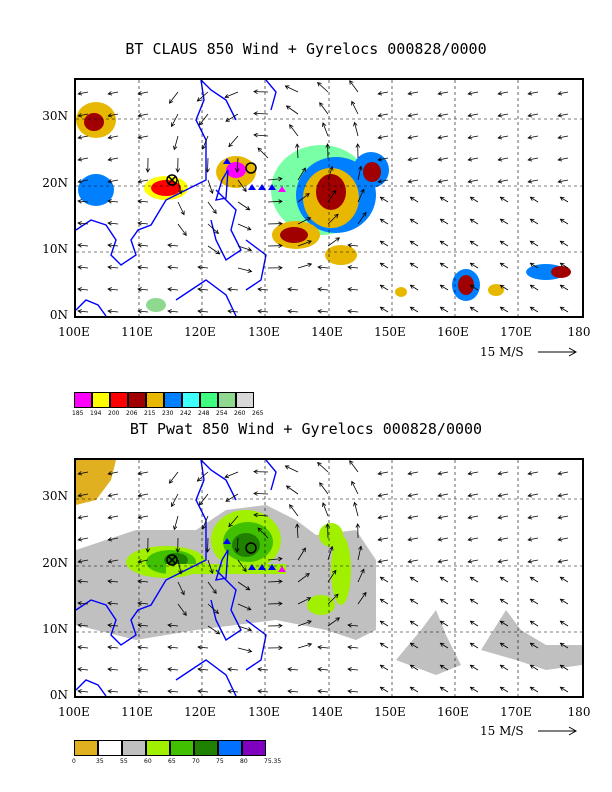 This screenshot has width=612, height=792. Describe the element at coordinates (579, 332) in the screenshot. I see `lon-label: 180` at that location.